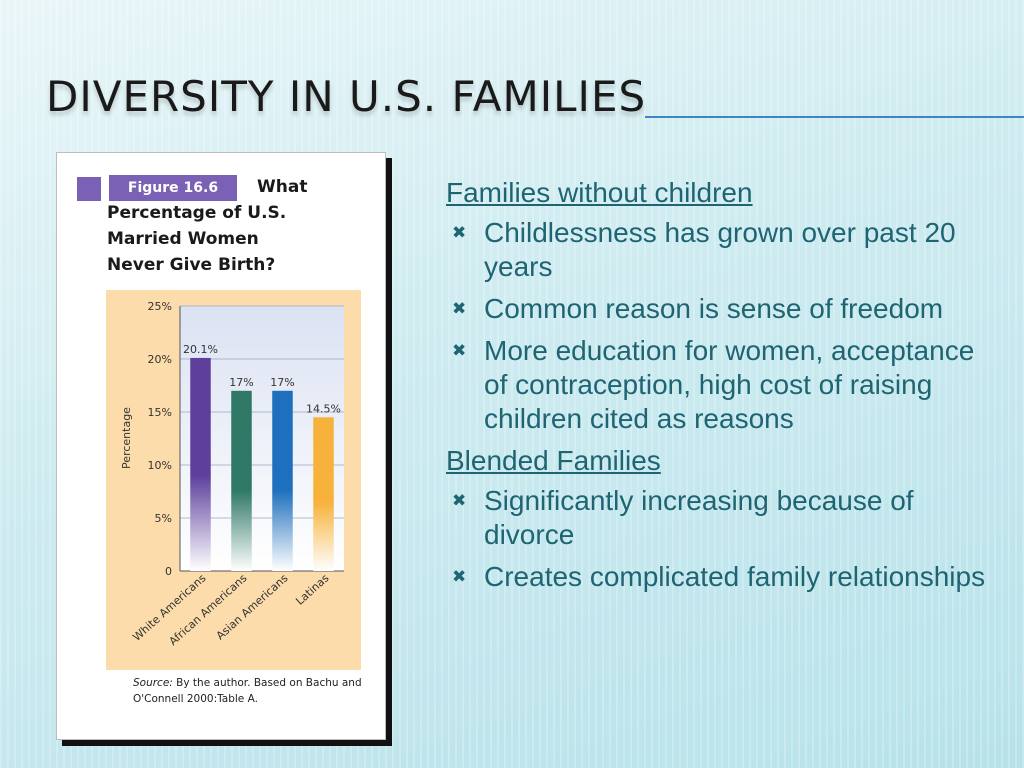  I want to click on section-heading: Blended Families, so click(553, 460).